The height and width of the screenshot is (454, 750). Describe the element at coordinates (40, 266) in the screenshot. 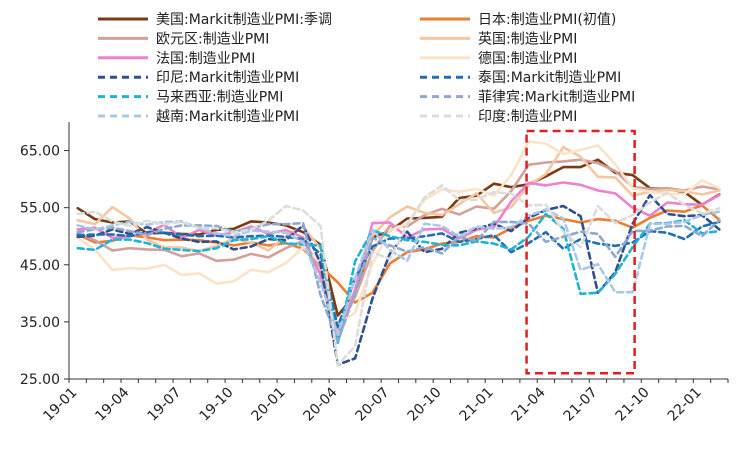

I see `y-tick-label: 45.00` at that location.